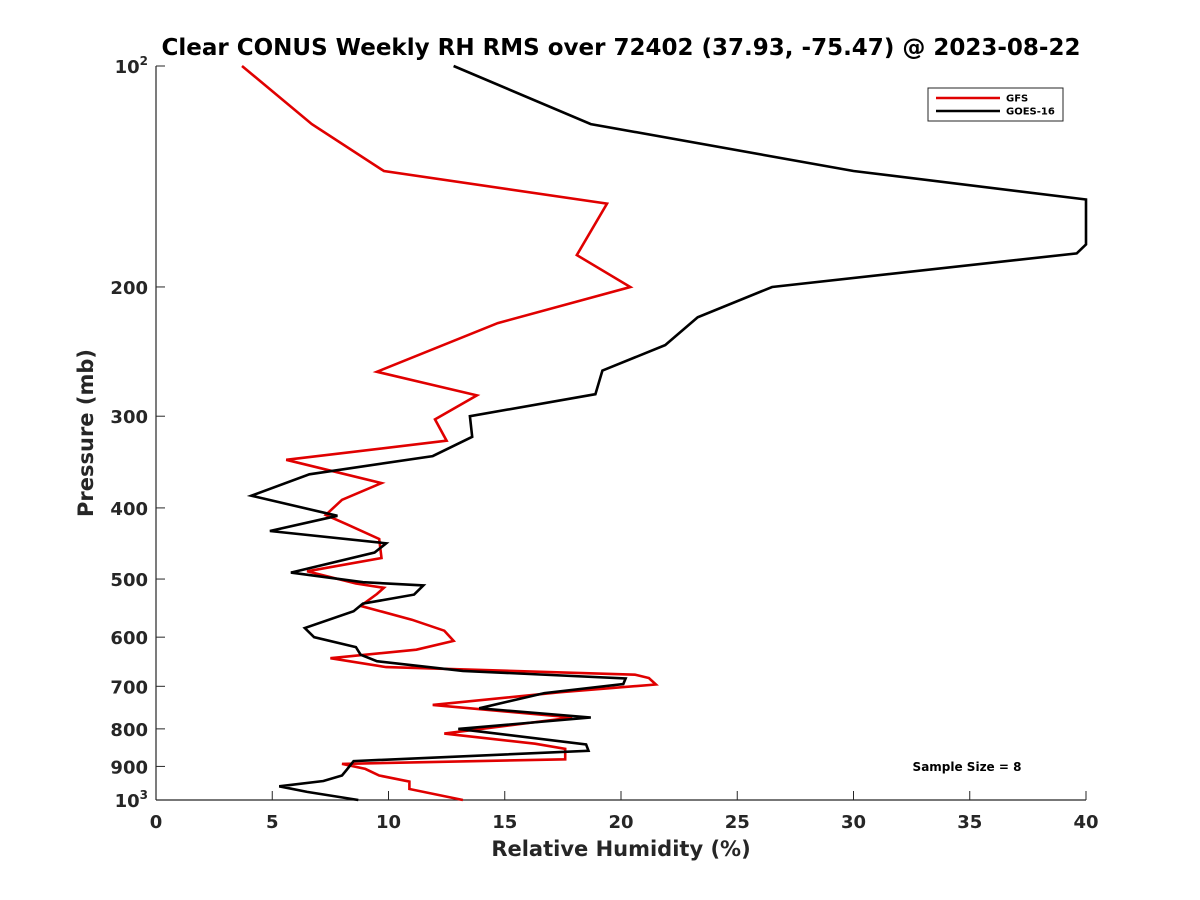  What do you see at coordinates (967, 767) in the screenshot?
I see `sample-size-annotation: Sample Size = 8` at bounding box center [967, 767].